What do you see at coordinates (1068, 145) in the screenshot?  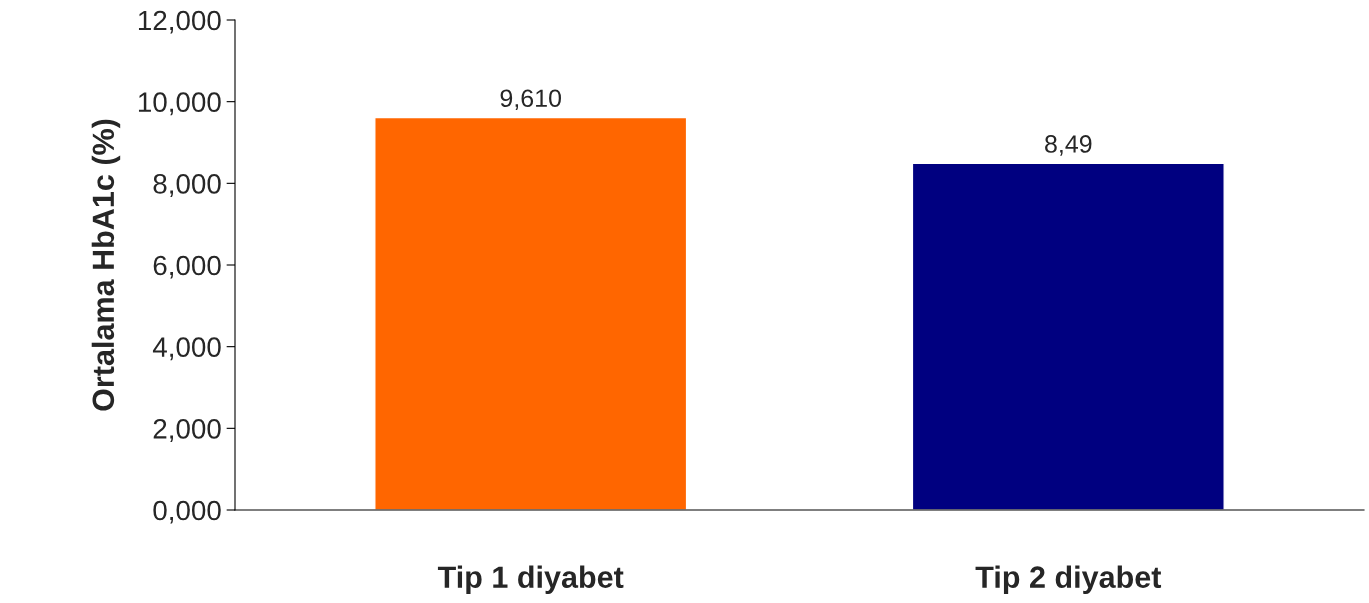 I see `data-label: 8,49` at bounding box center [1068, 145].